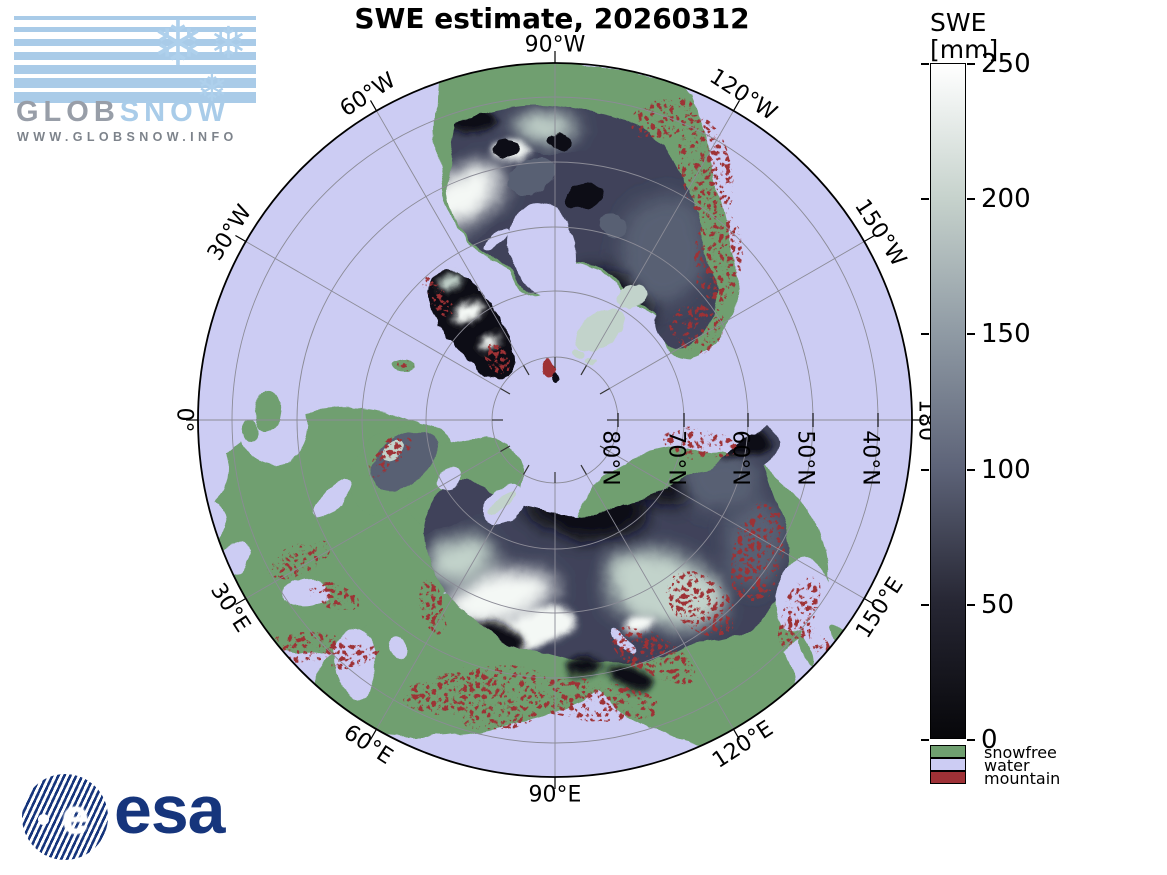  Describe the element at coordinates (1006, 469) in the screenshot. I see `colorbar-tick-label: 100` at that location.